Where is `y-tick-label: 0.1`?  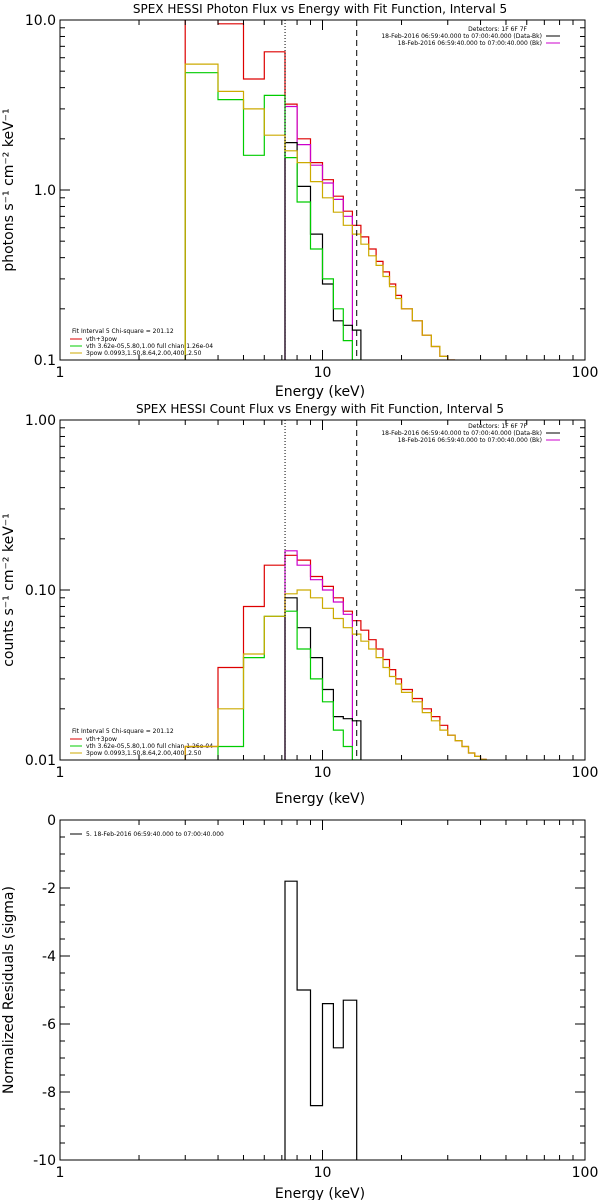
y-tick-label: 0.1 is located at coordinates (45, 361).